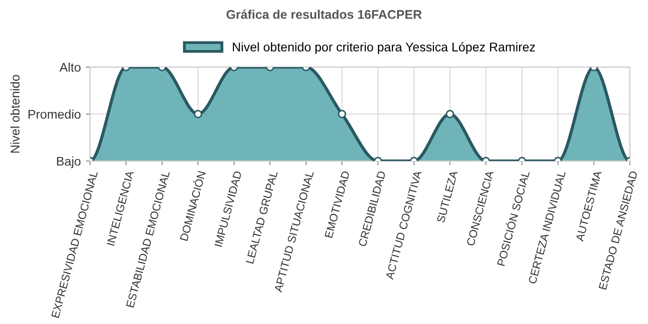  What do you see at coordinates (383, 48) in the screenshot?
I see `legend-label: Nivel obtenido por criterio para Yessica López Ramirez` at bounding box center [383, 48].